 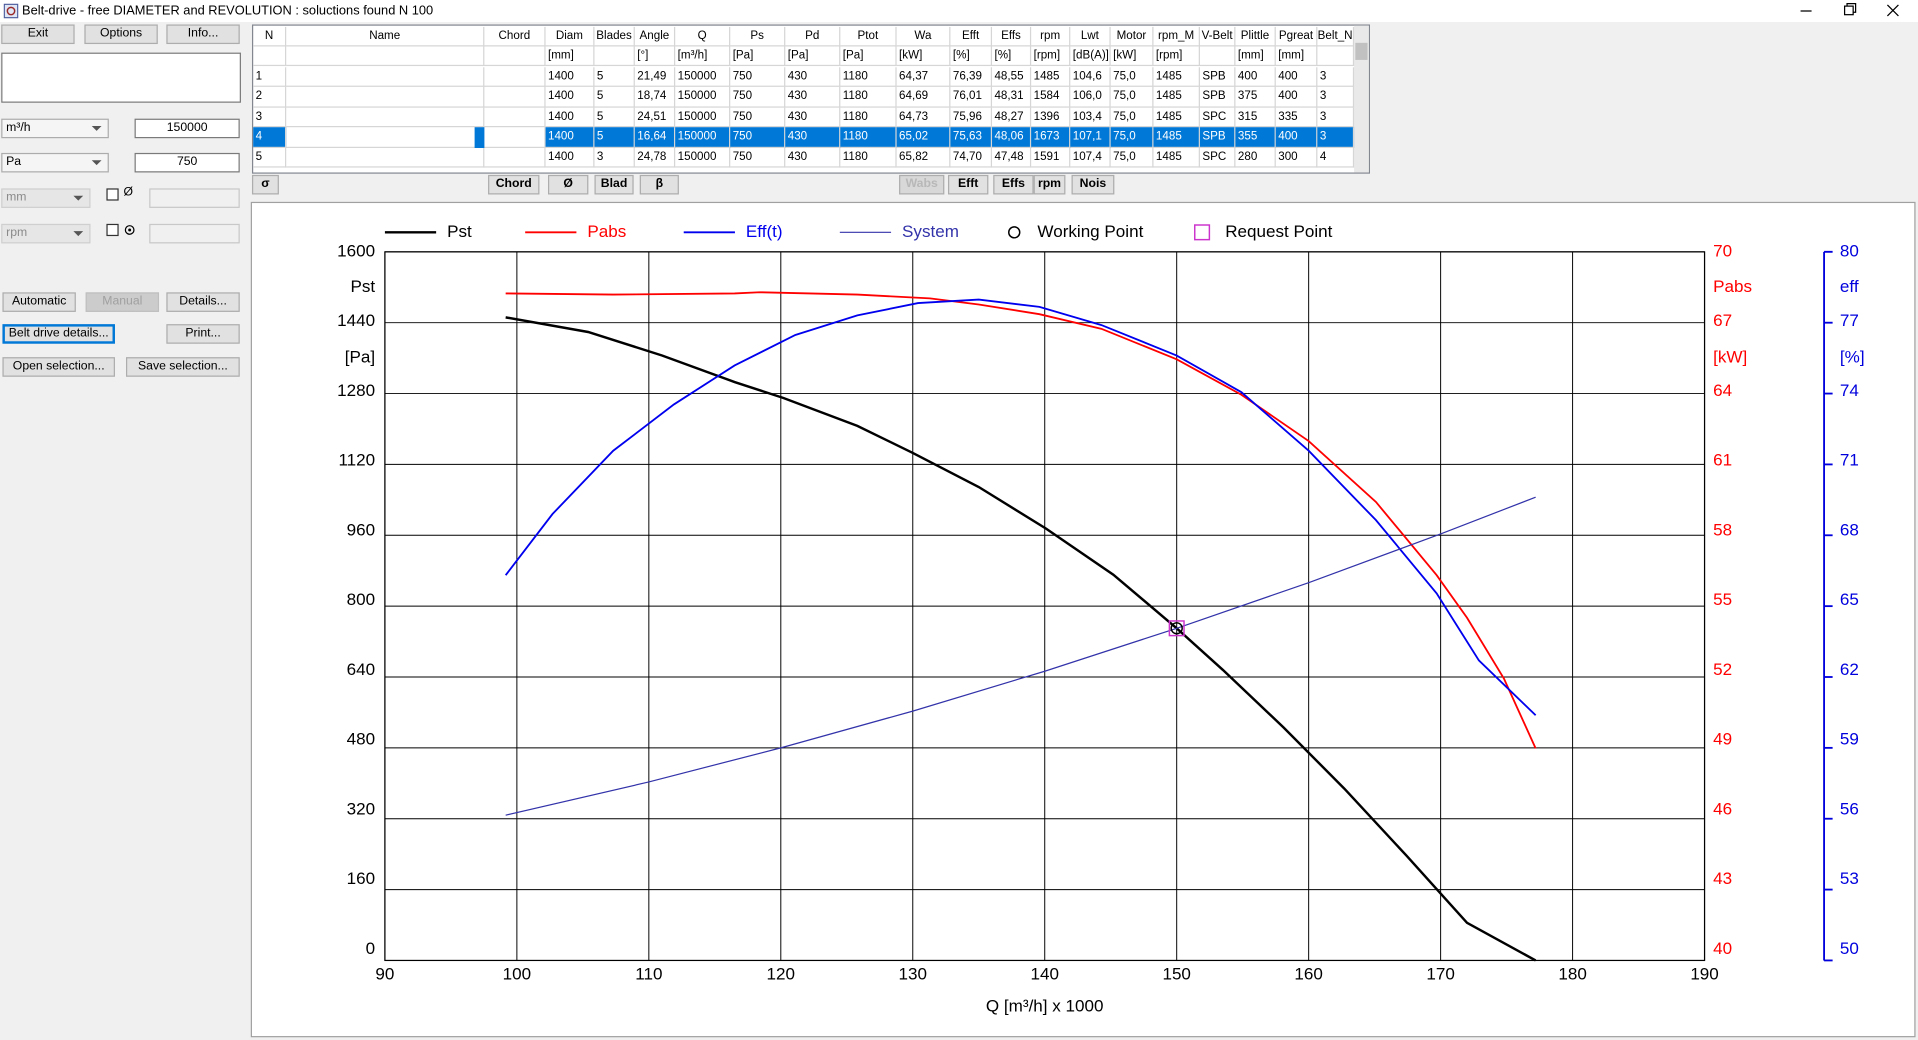 I want to click on column-header: Diam, so click(x=570, y=36).